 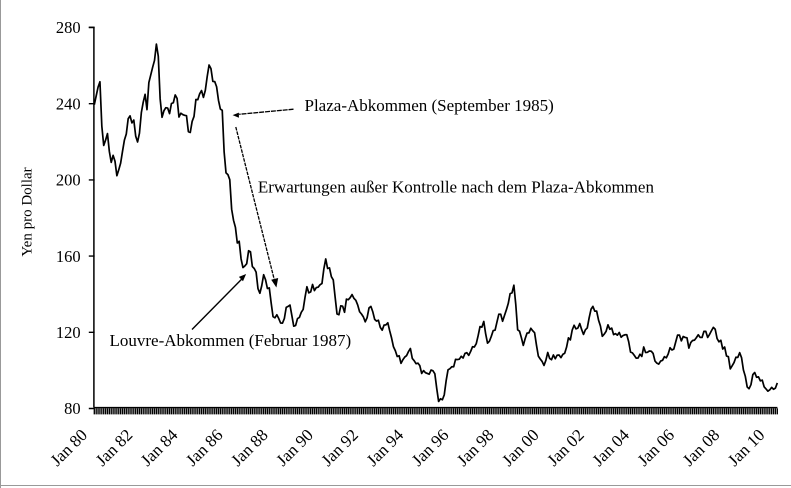 What do you see at coordinates (68, 332) in the screenshot?
I see `svg-text: 120` at bounding box center [68, 332].